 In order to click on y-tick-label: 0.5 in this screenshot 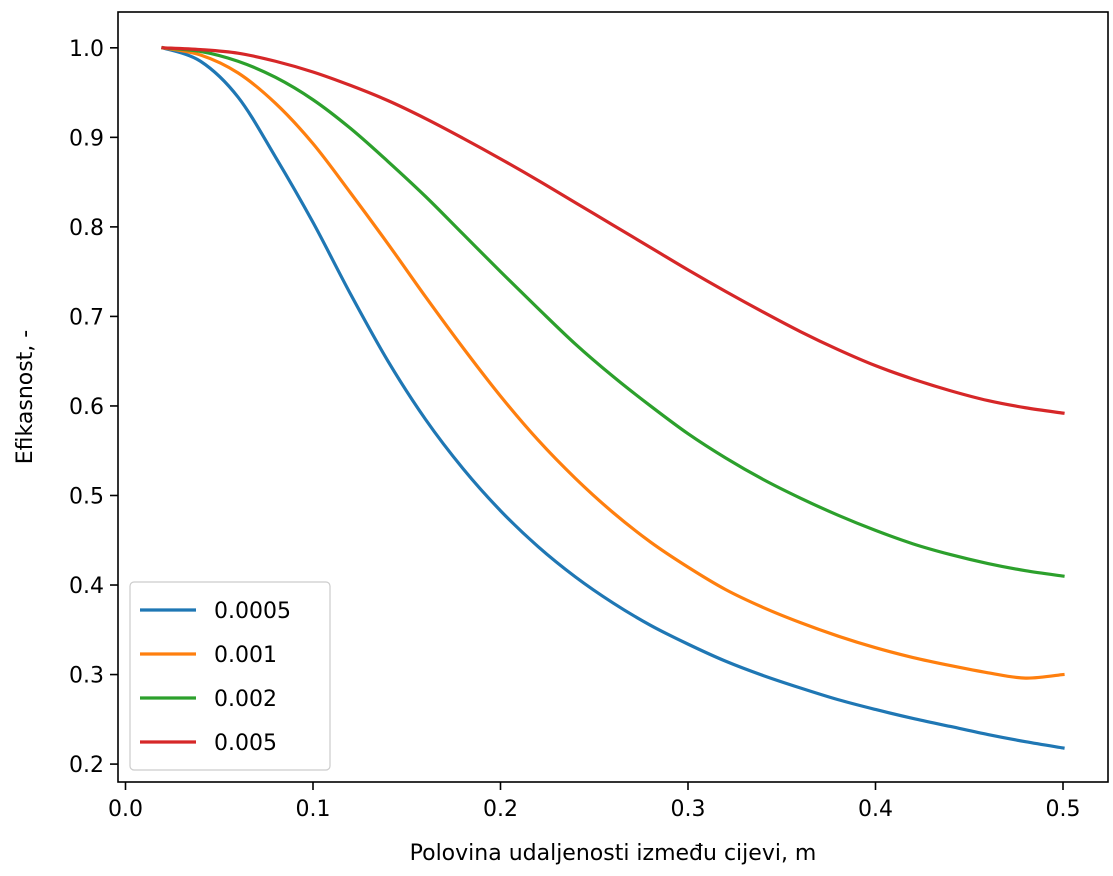, I will do `click(86, 496)`.